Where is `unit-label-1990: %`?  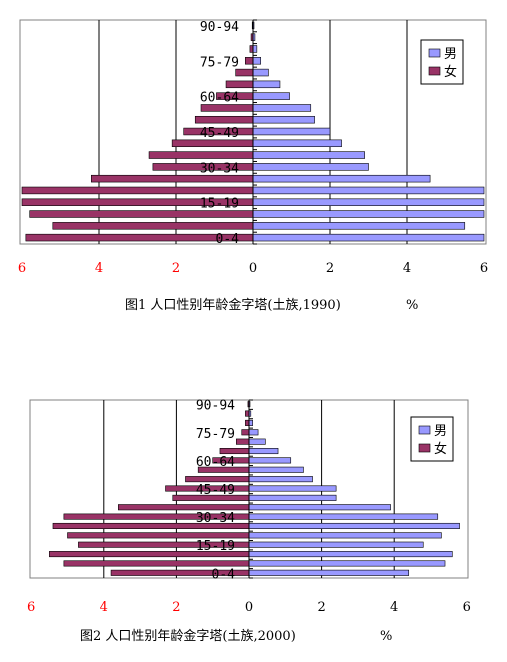 unit-label-1990: % is located at coordinates (412, 305).